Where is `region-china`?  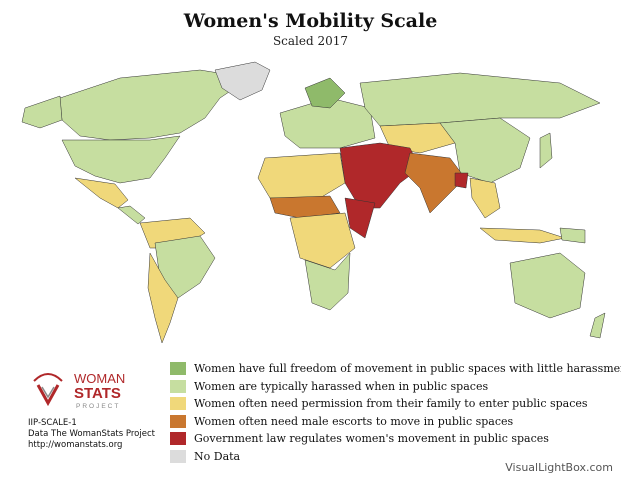
region-china is located at coordinates (485, 150).